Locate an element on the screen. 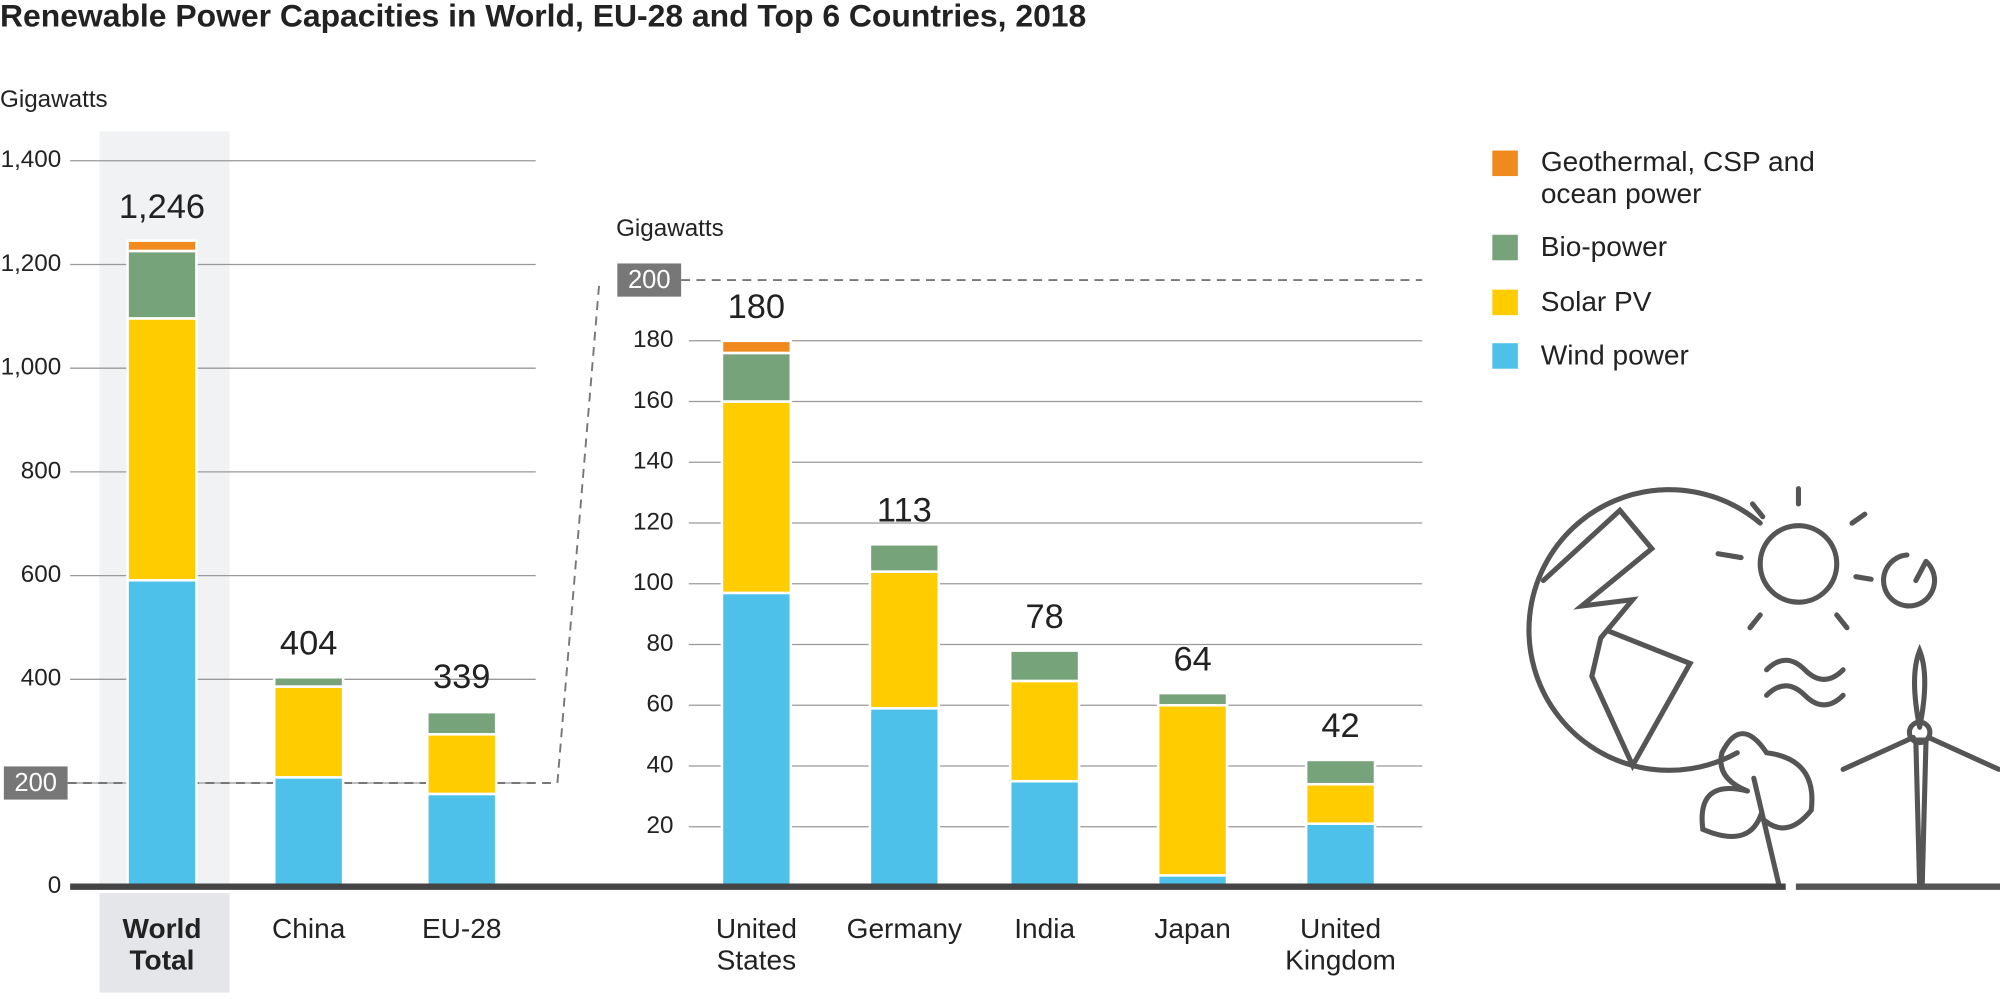 The width and height of the screenshot is (2000, 999). legend-label: Geothermal, CSP and ocean power is located at coordinates (1677, 177).